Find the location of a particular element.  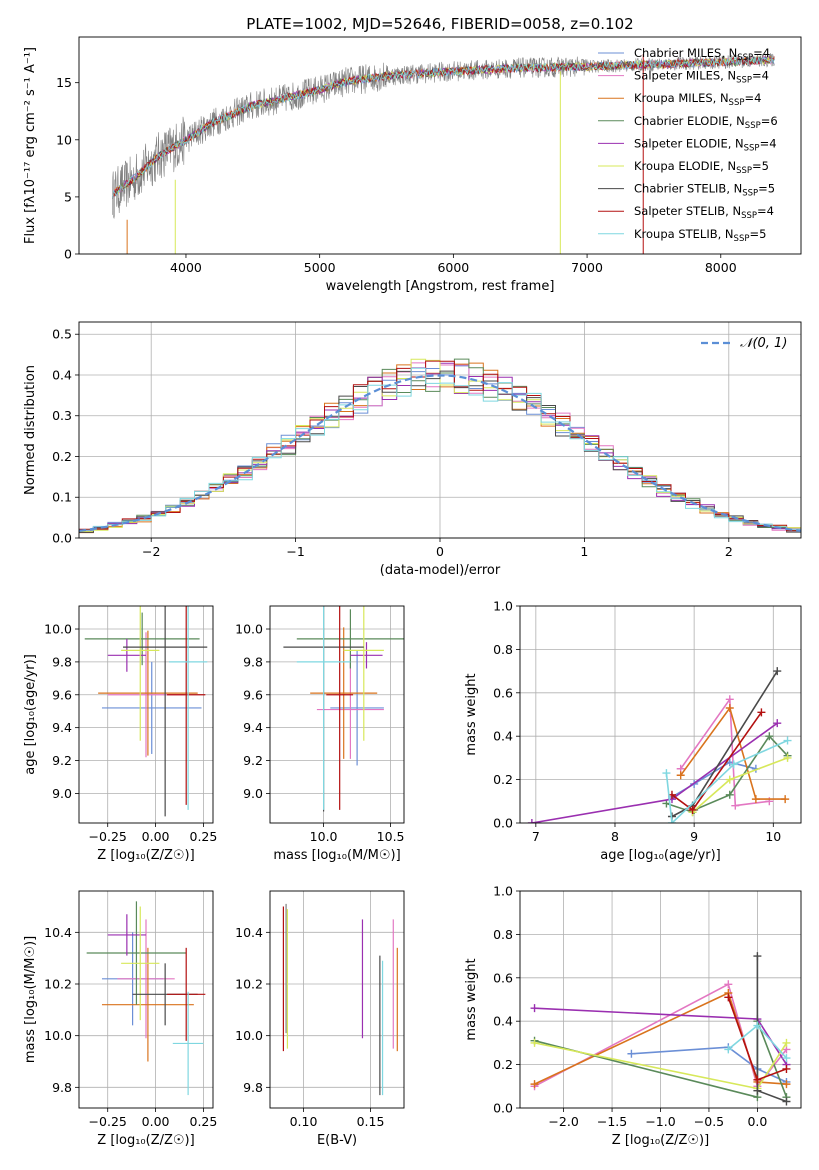

y-tick-label: 0.3 is located at coordinates (62, 415).